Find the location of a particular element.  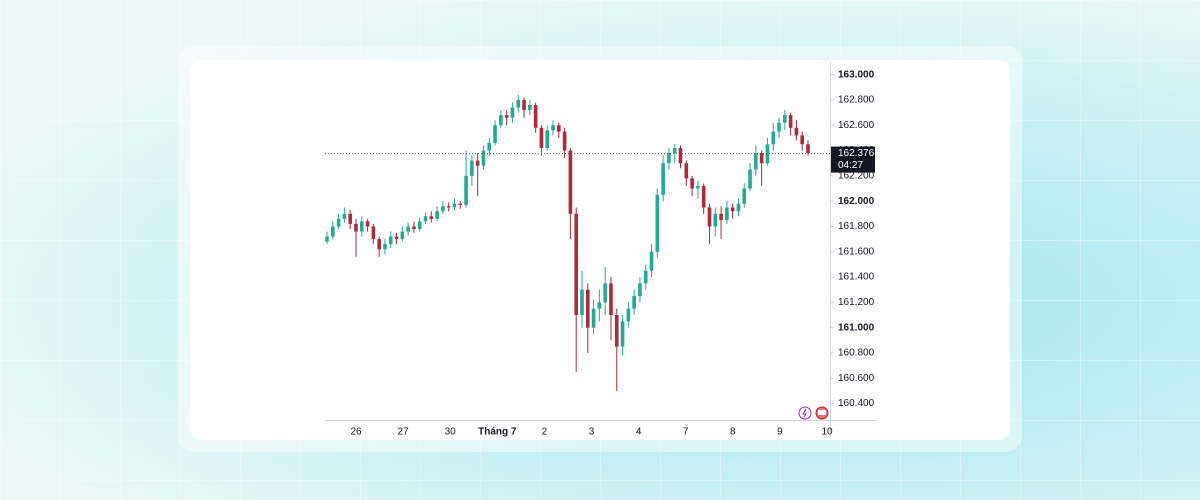

y-tick-label: 161.200 is located at coordinates (856, 302).